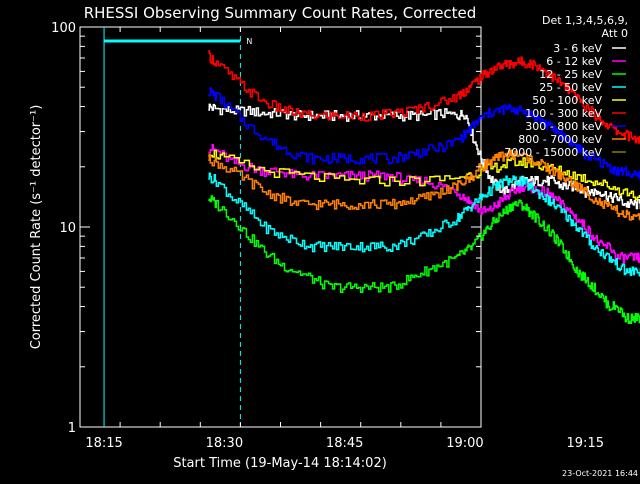  I want to click on y-axis-title: Corrected Count Rate (s⁻¹ detector⁻¹), so click(36, 227).